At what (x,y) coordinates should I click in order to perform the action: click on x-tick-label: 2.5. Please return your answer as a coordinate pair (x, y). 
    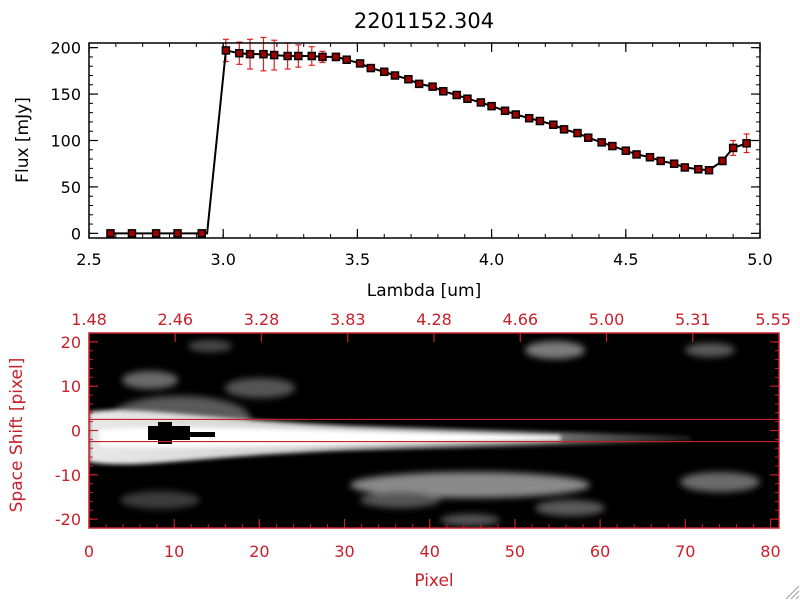
    Looking at the image, I should click on (88, 259).